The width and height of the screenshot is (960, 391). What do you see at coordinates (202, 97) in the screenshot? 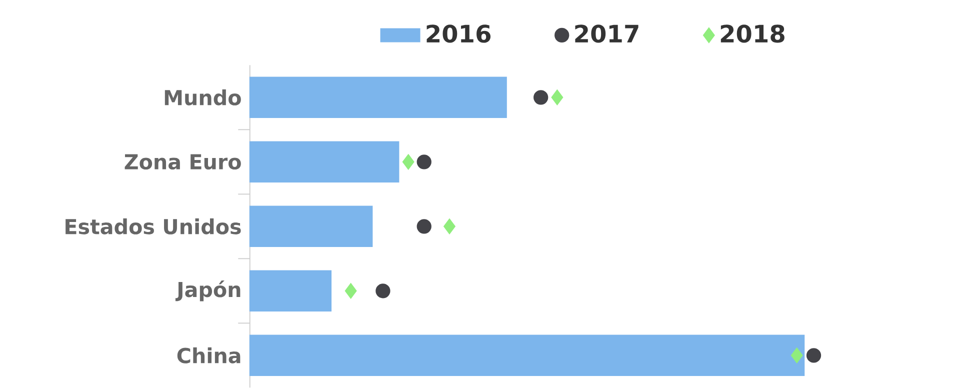
I see `y-tick-label: Mundo` at bounding box center [202, 97].